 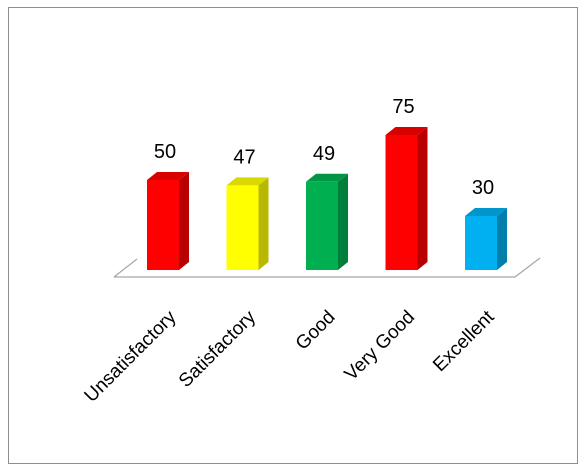 I want to click on bar-good, so click(x=327, y=221).